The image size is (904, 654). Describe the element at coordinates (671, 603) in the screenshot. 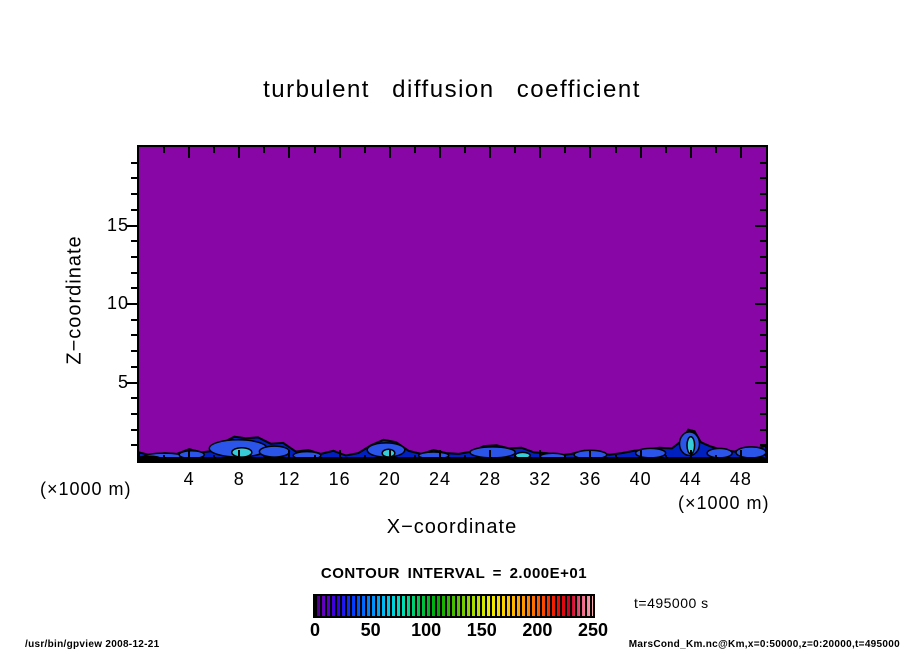

I see `time-annotation: t=495000 s` at that location.